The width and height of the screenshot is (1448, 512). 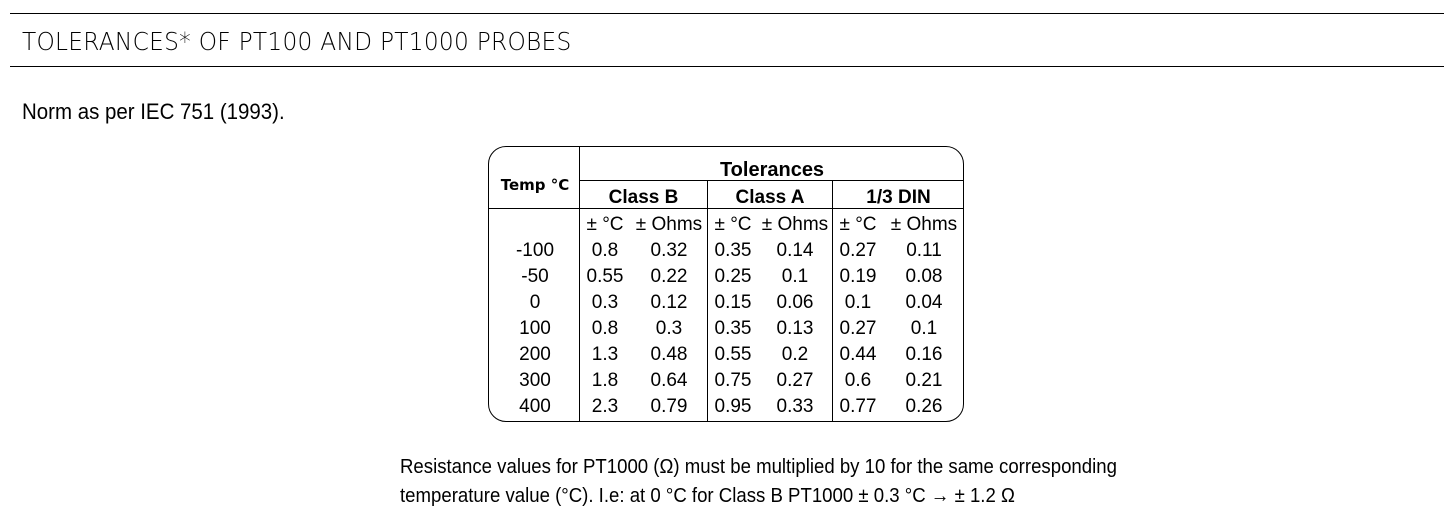 I want to click on table-cell: 0.44, so click(x=858, y=354).